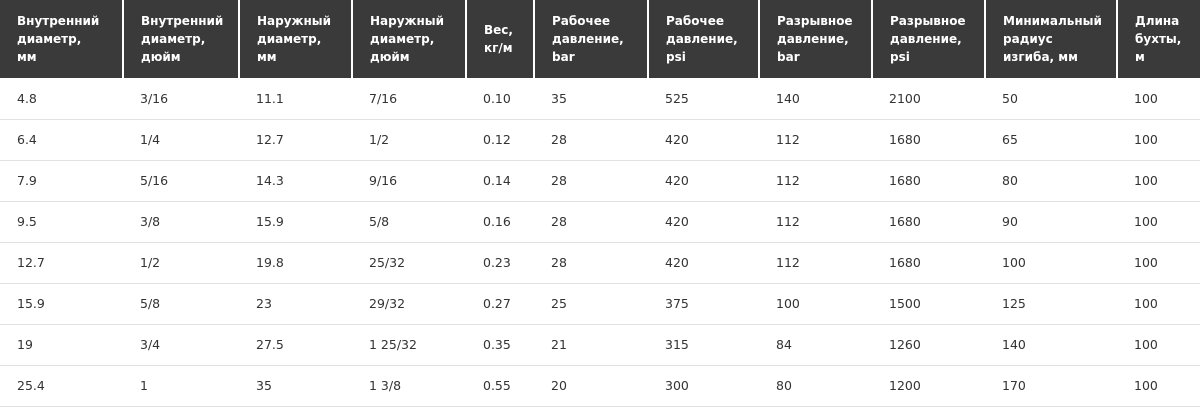  Describe the element at coordinates (61, 181) in the screenshot. I see `table-cell: 7.9` at that location.